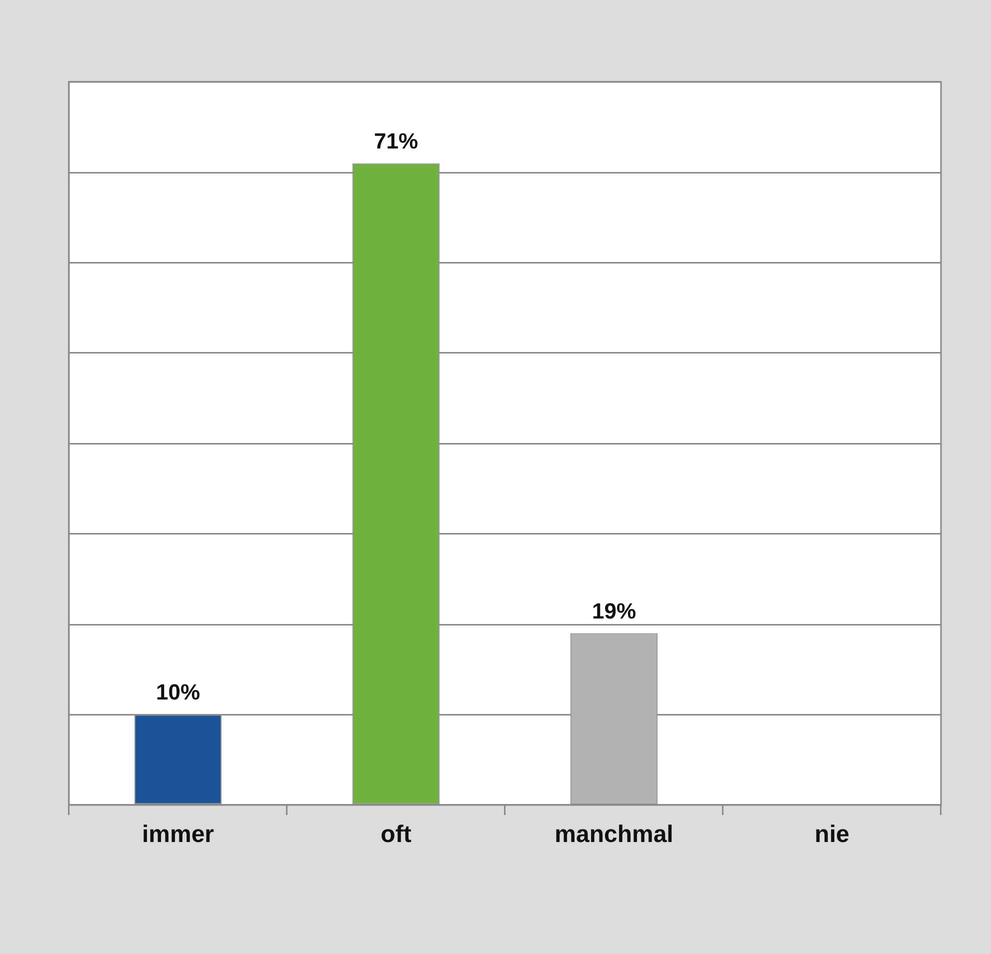 This screenshot has height=954, width=991. Describe the element at coordinates (178, 692) in the screenshot. I see `data-label: 10%` at that location.